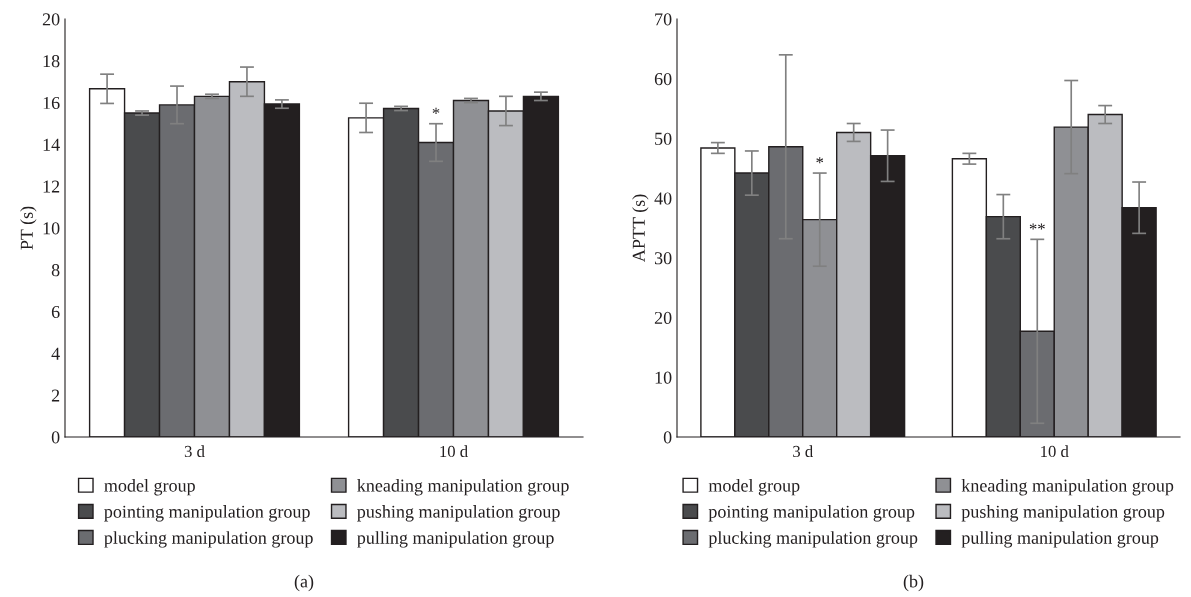  I want to click on y-tick-label: 30, so click(663, 258).